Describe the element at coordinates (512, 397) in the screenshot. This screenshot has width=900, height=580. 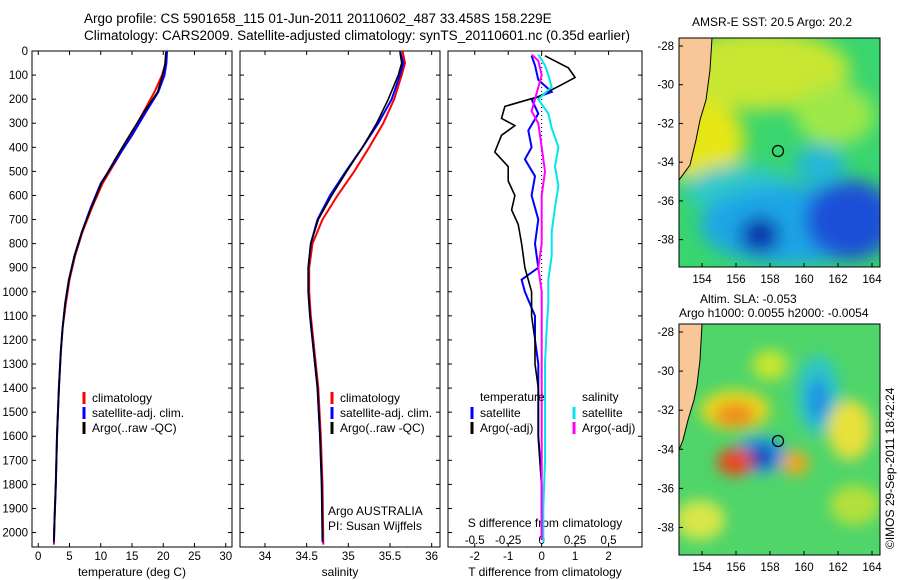
I see `legend-heading: temperature` at that location.